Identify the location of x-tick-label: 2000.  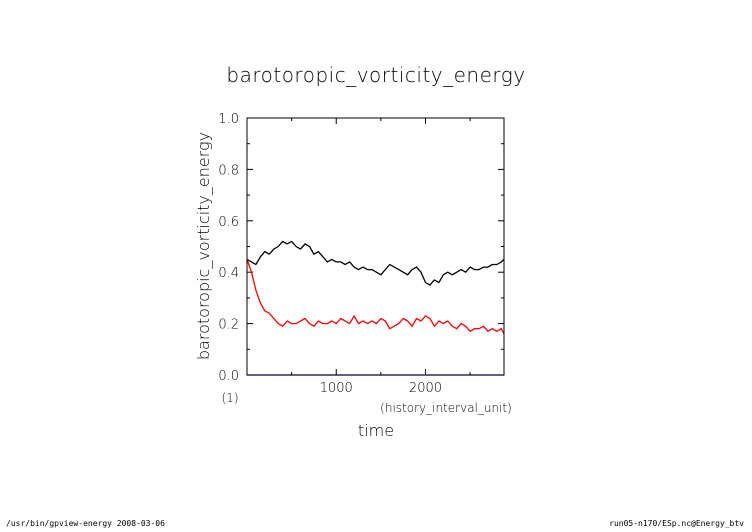
(425, 388).